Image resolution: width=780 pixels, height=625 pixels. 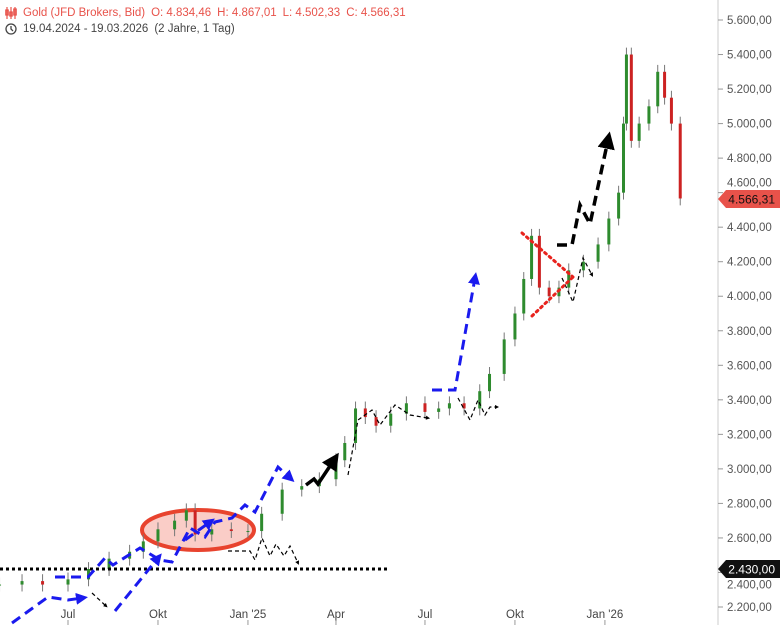 What do you see at coordinates (515, 615) in the screenshot?
I see `x-tick-label: Okt` at bounding box center [515, 615].